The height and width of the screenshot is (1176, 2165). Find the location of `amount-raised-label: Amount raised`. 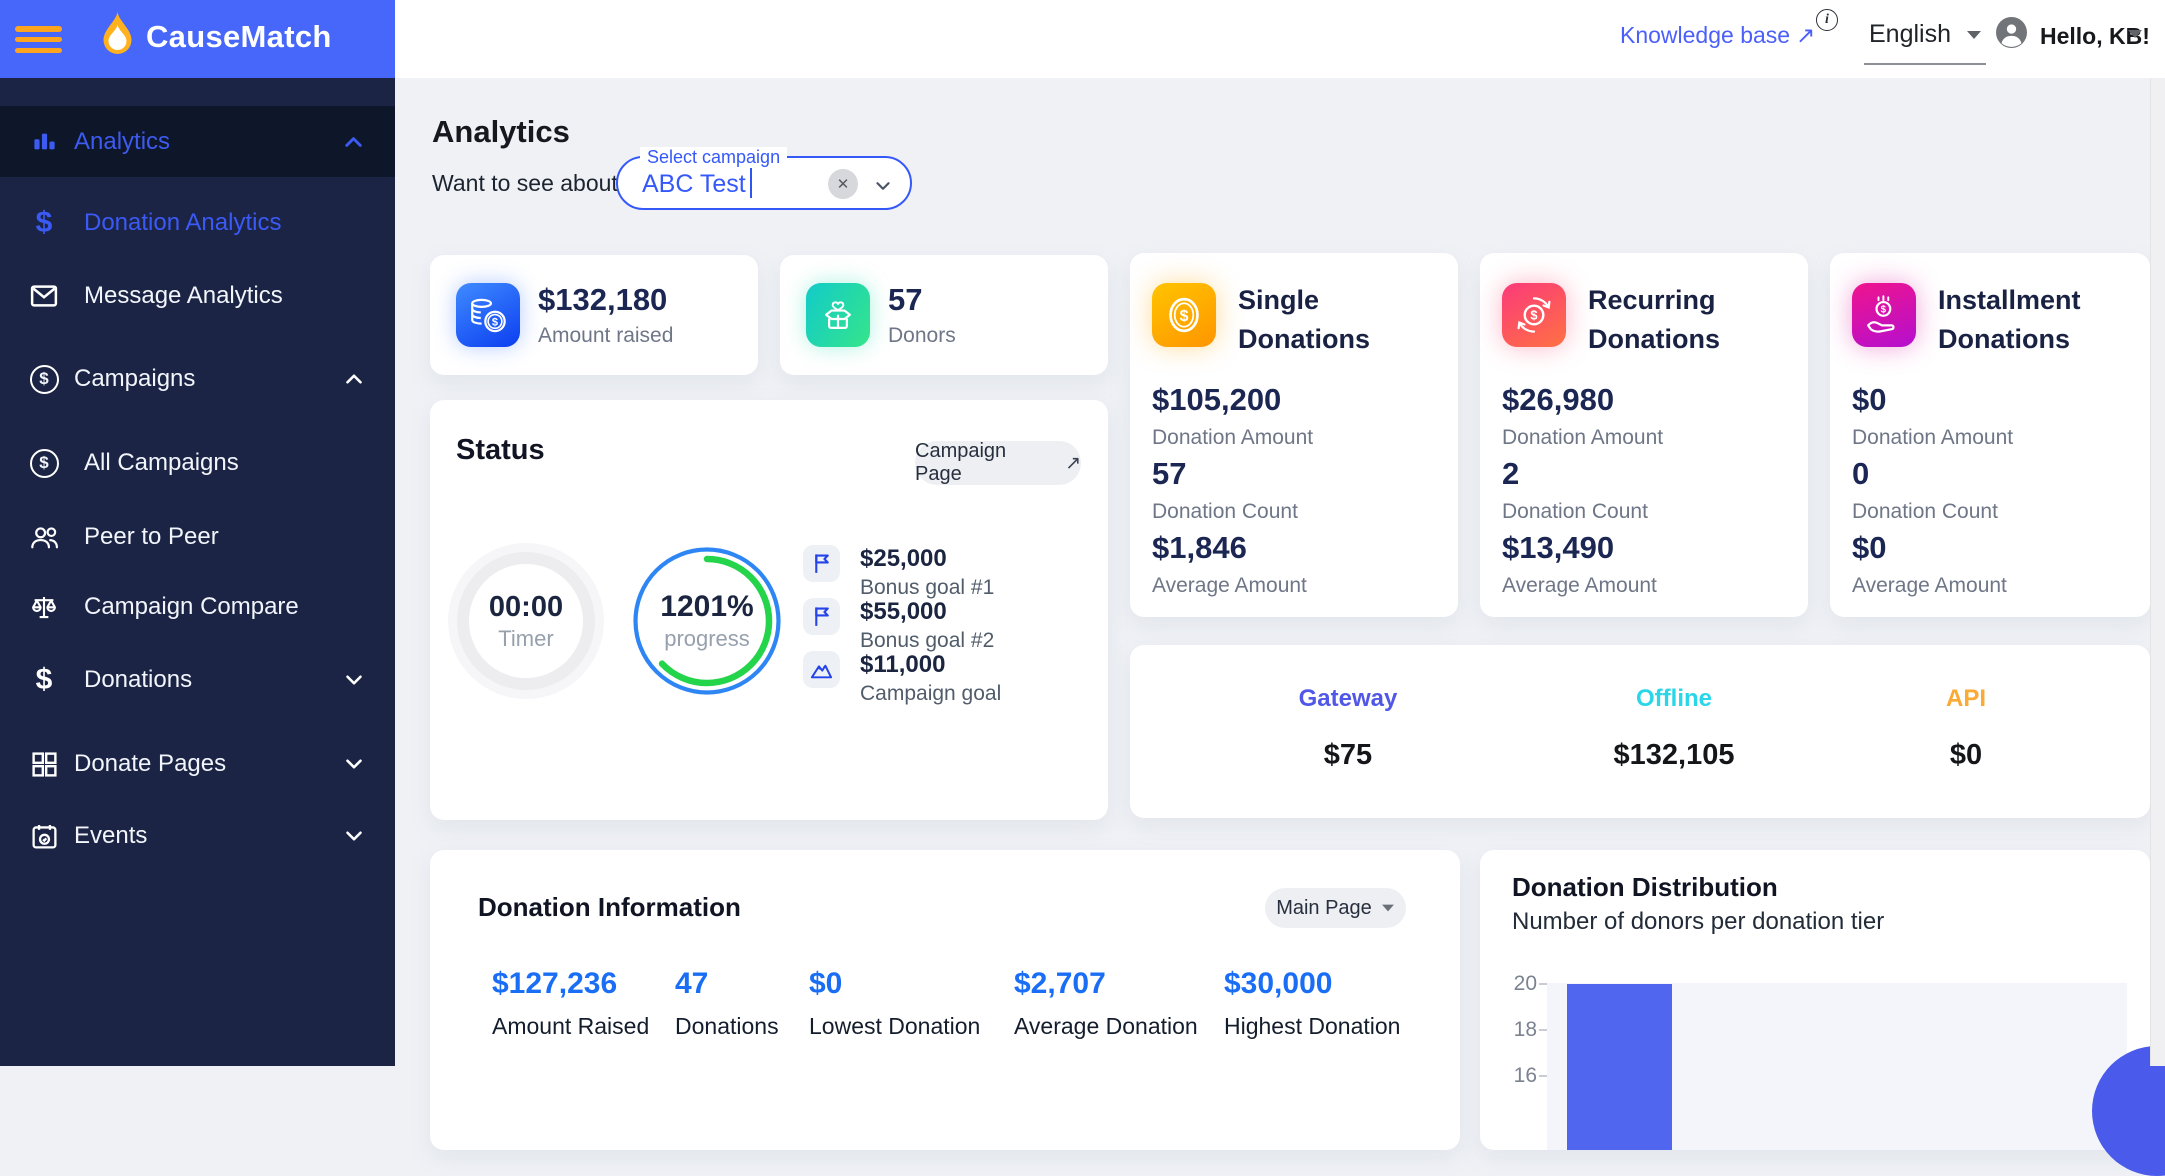

amount-raised-label: Amount raised is located at coordinates (606, 335).